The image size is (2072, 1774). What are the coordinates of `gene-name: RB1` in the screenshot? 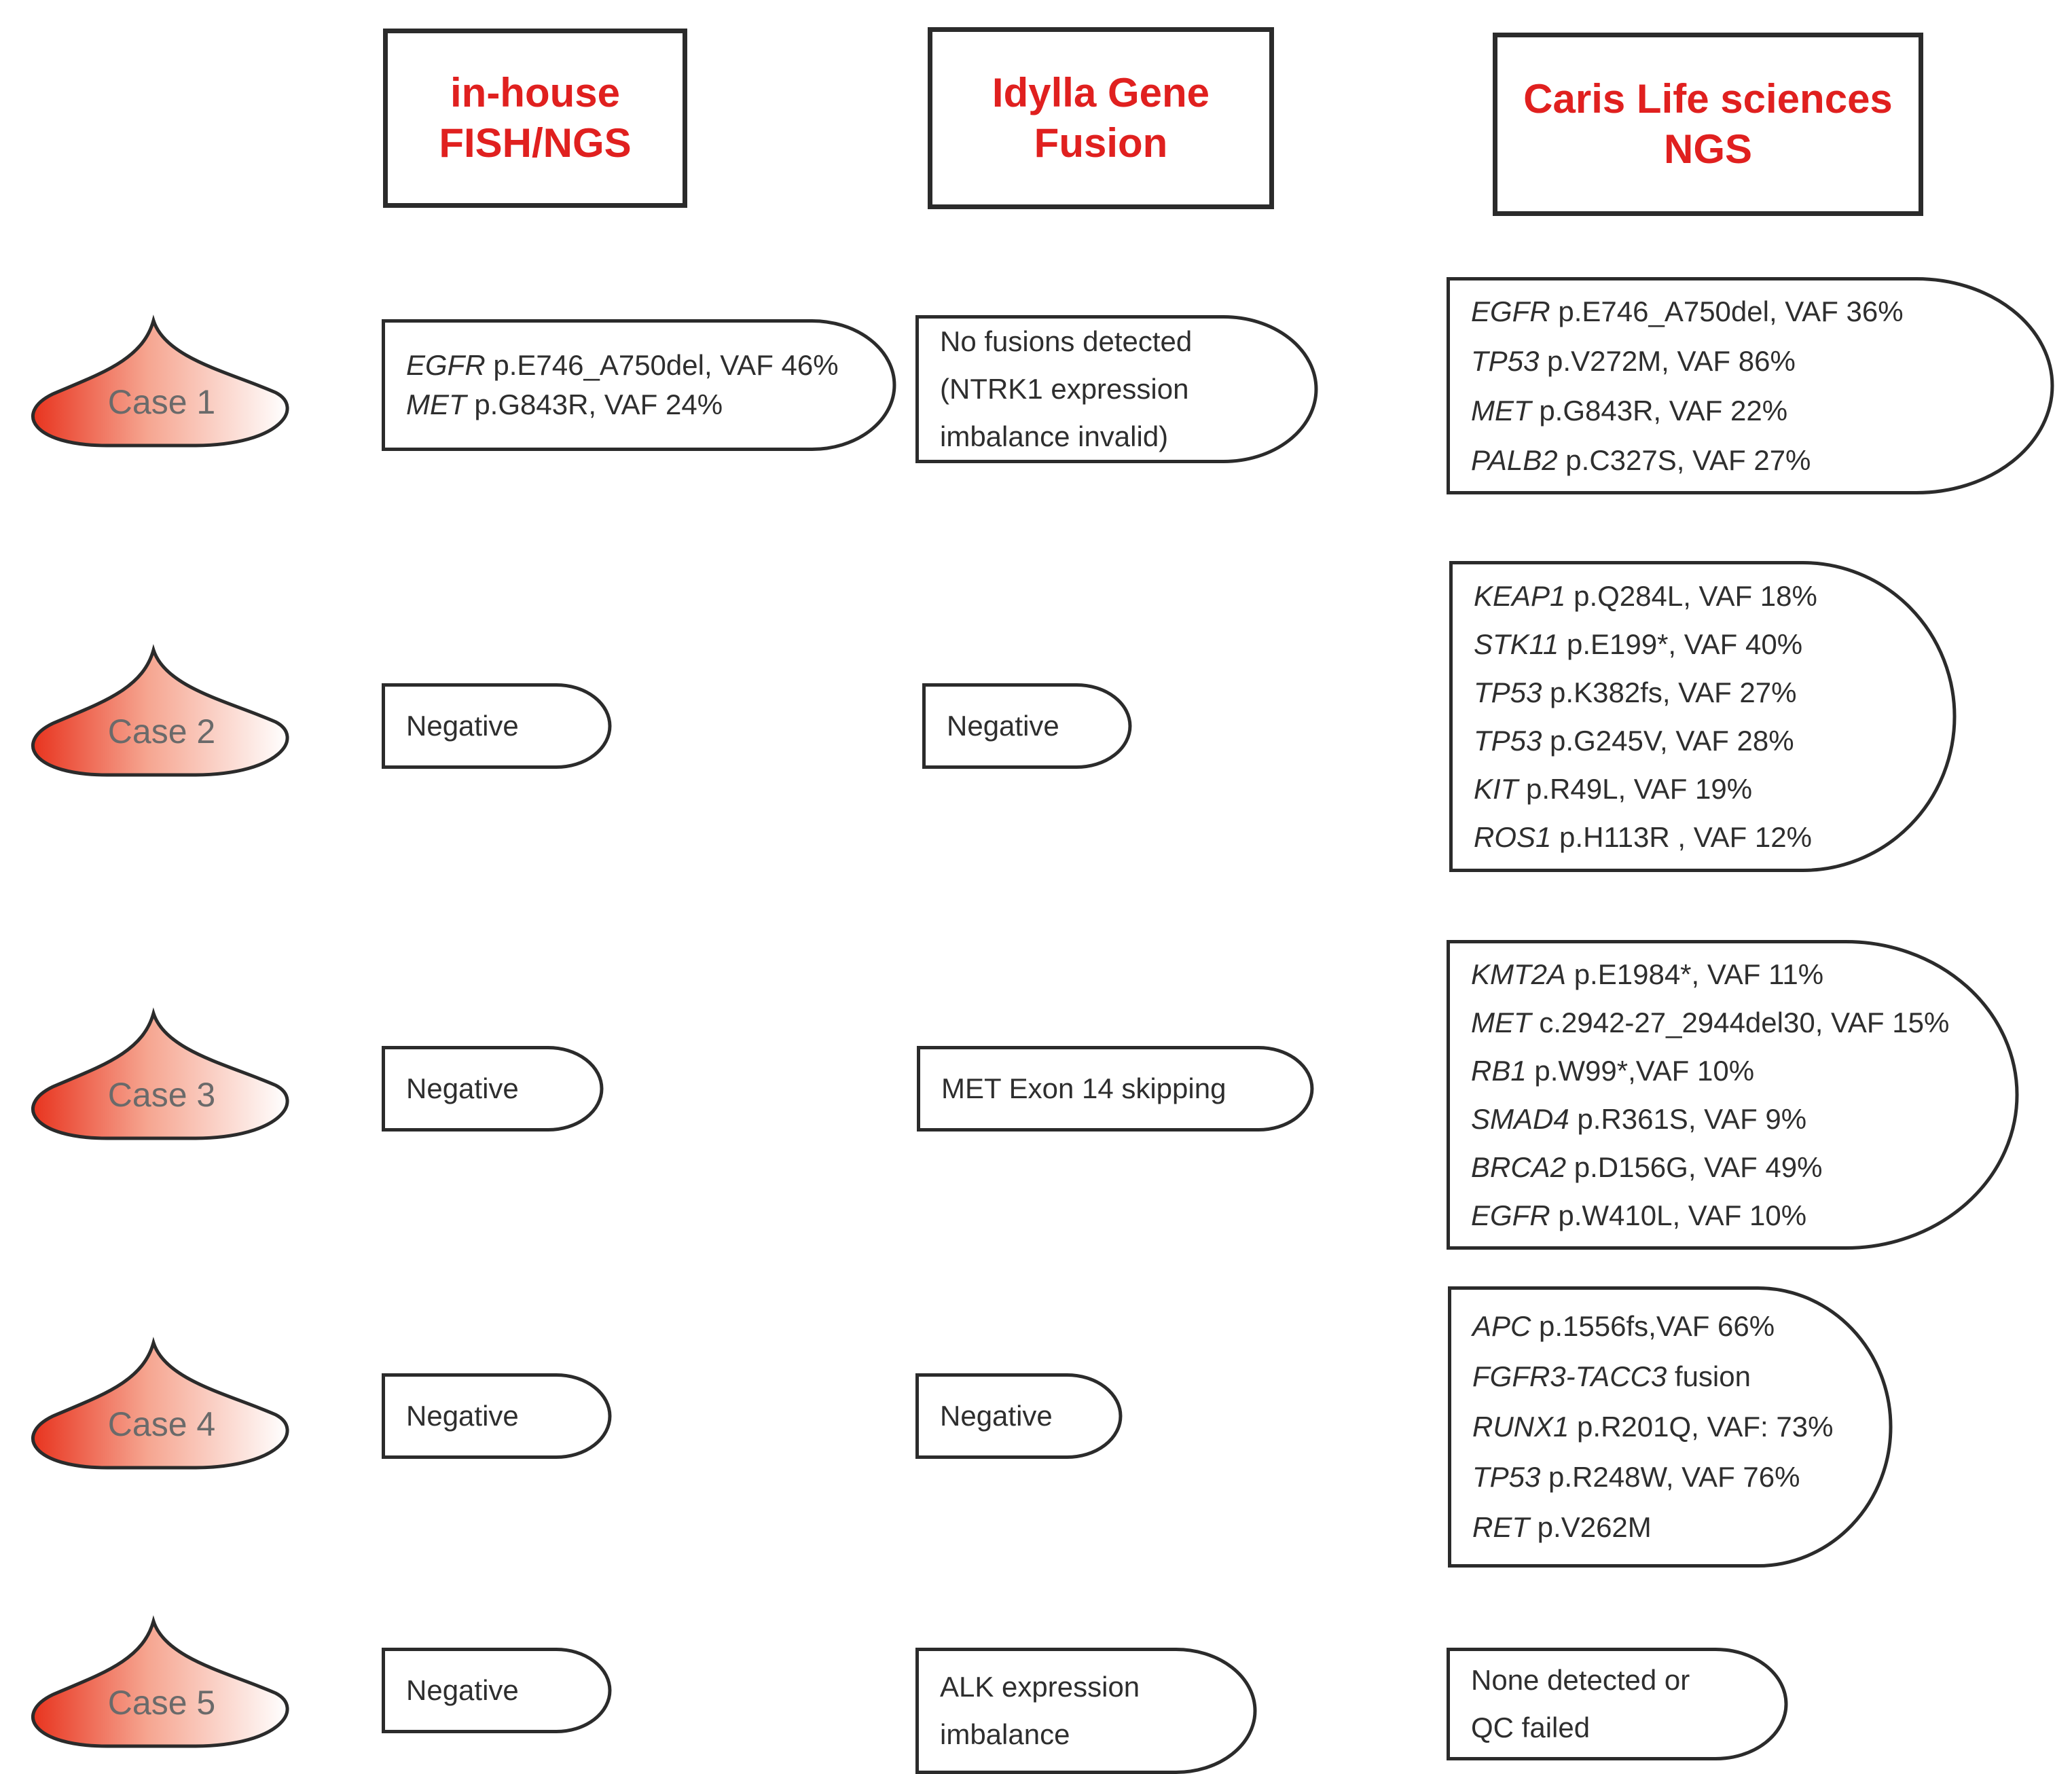 It's located at (1499, 1071).